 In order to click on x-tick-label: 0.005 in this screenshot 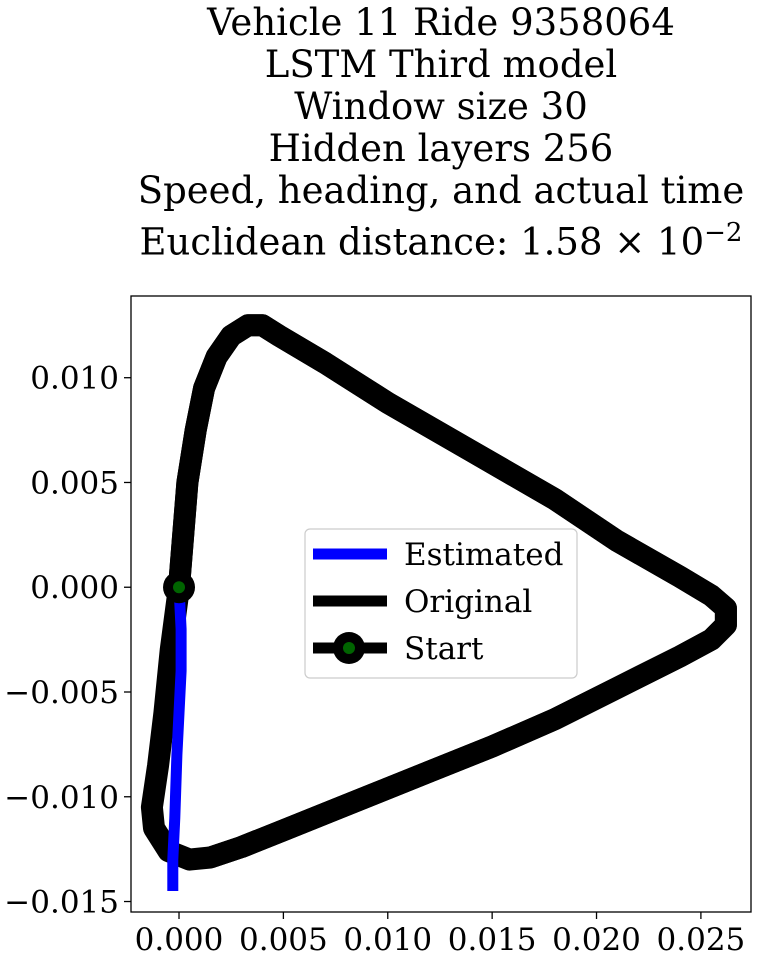, I will do `click(283, 940)`.